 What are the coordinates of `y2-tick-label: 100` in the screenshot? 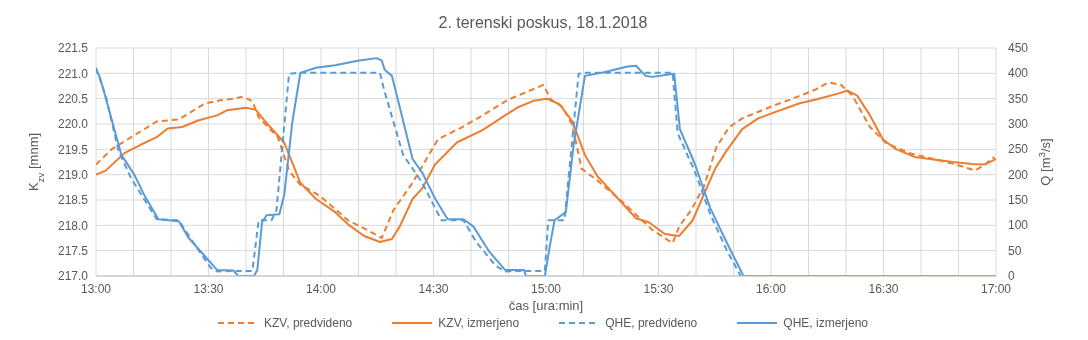 It's located at (1018, 225).